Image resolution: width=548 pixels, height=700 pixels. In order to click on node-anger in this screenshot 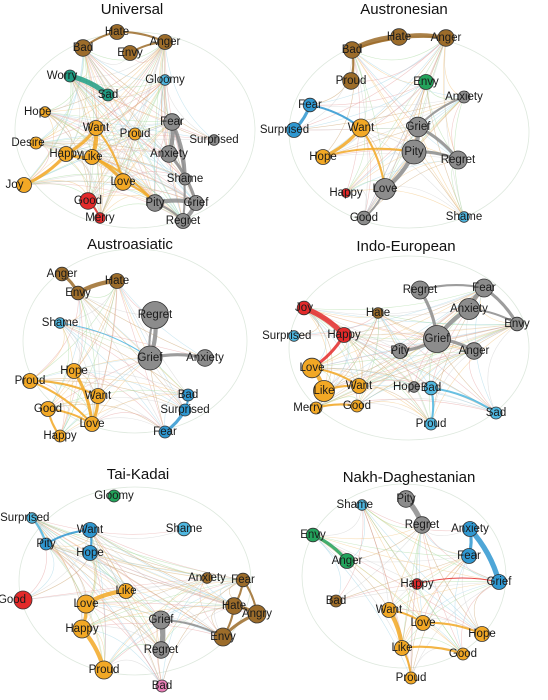, I will do `click(165, 42)`.